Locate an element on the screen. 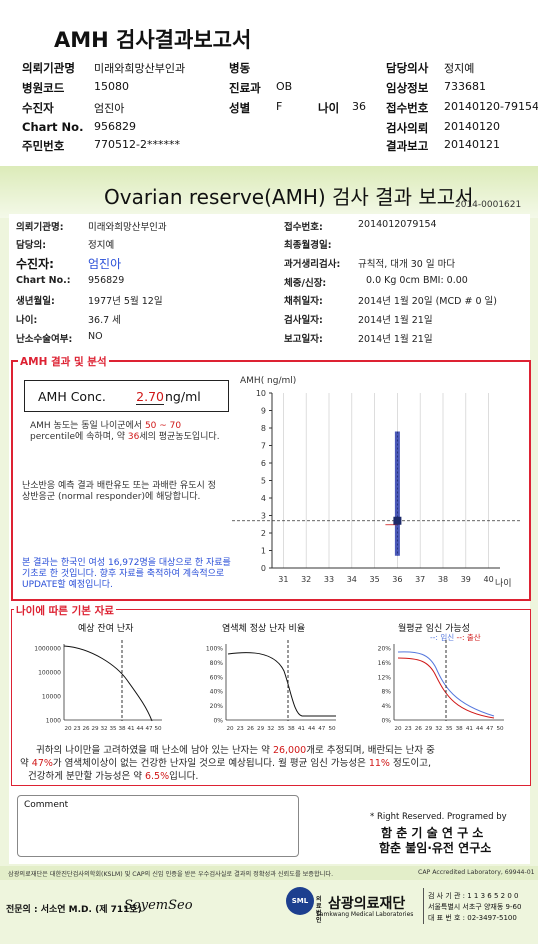 Image resolution: width=538 pixels, height=944 pixels. footer-band is located at coordinates (269, 873).